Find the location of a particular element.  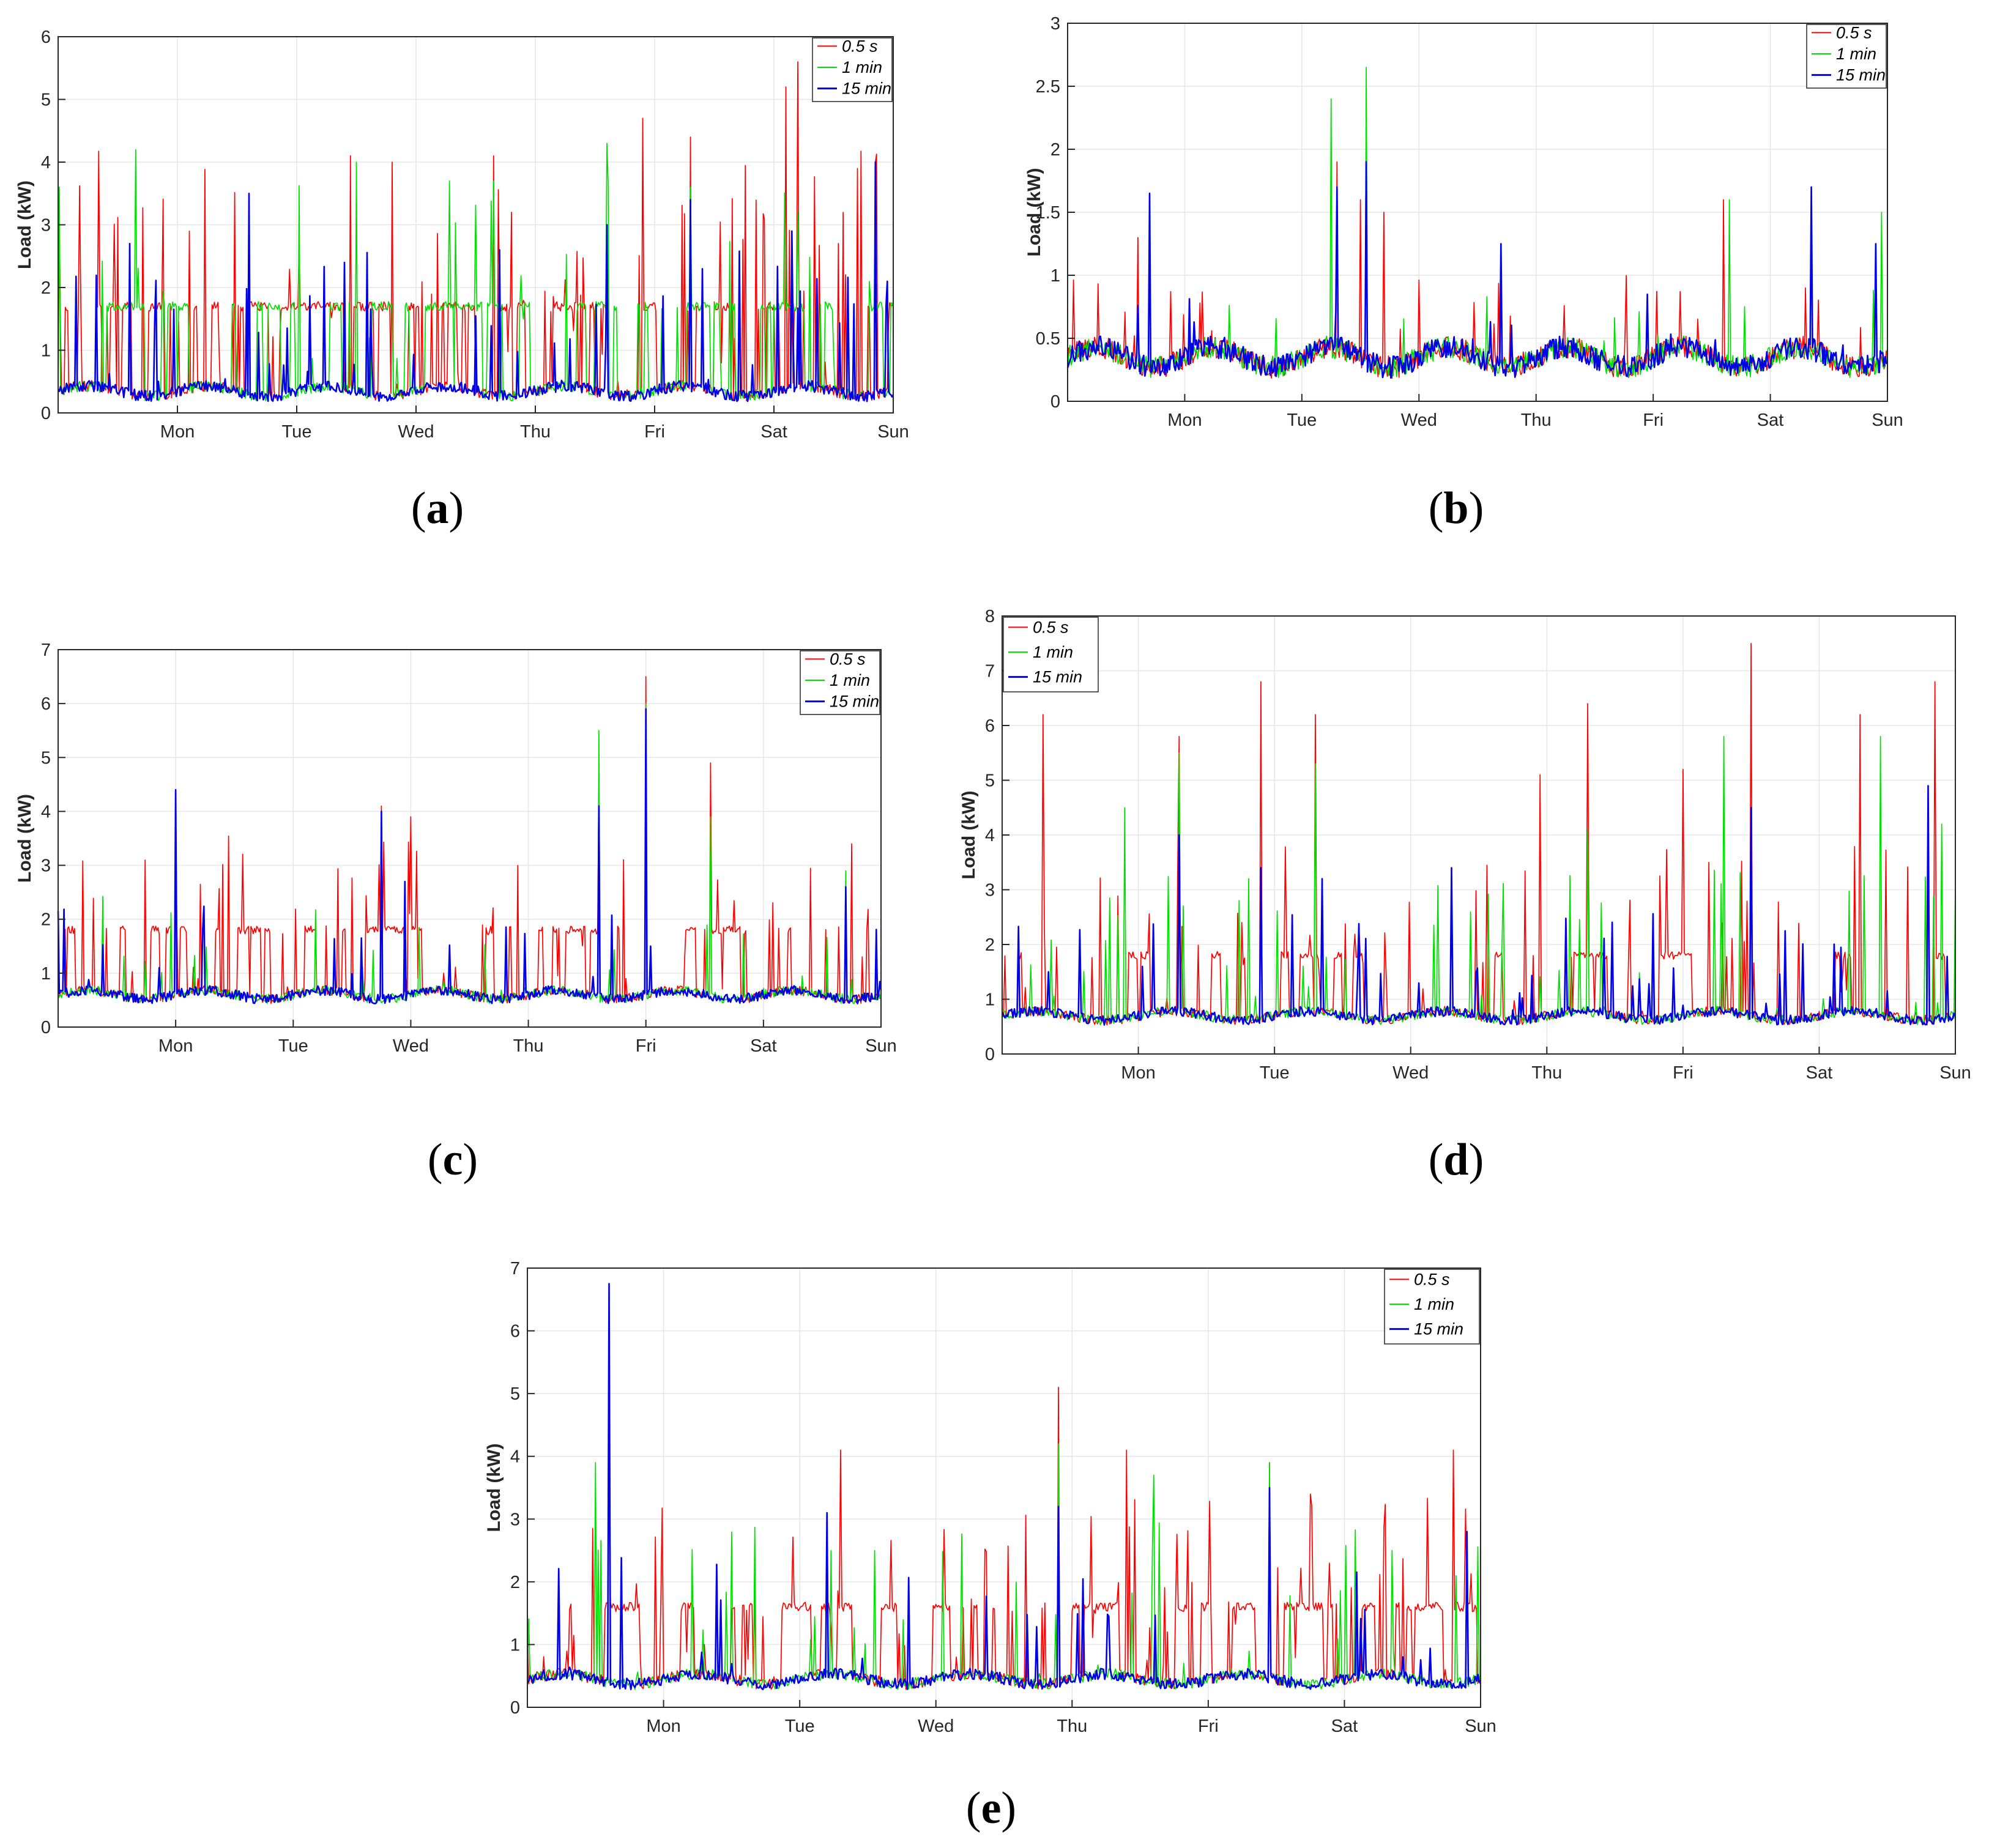

series-line-d-fifteen-minute is located at coordinates (1479, 905).